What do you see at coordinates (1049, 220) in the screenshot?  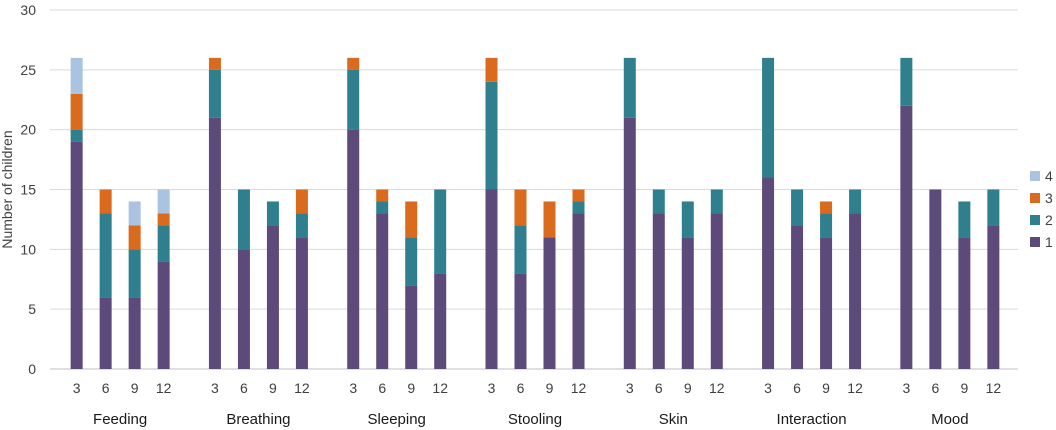 I see `legend-label-2: 2` at bounding box center [1049, 220].